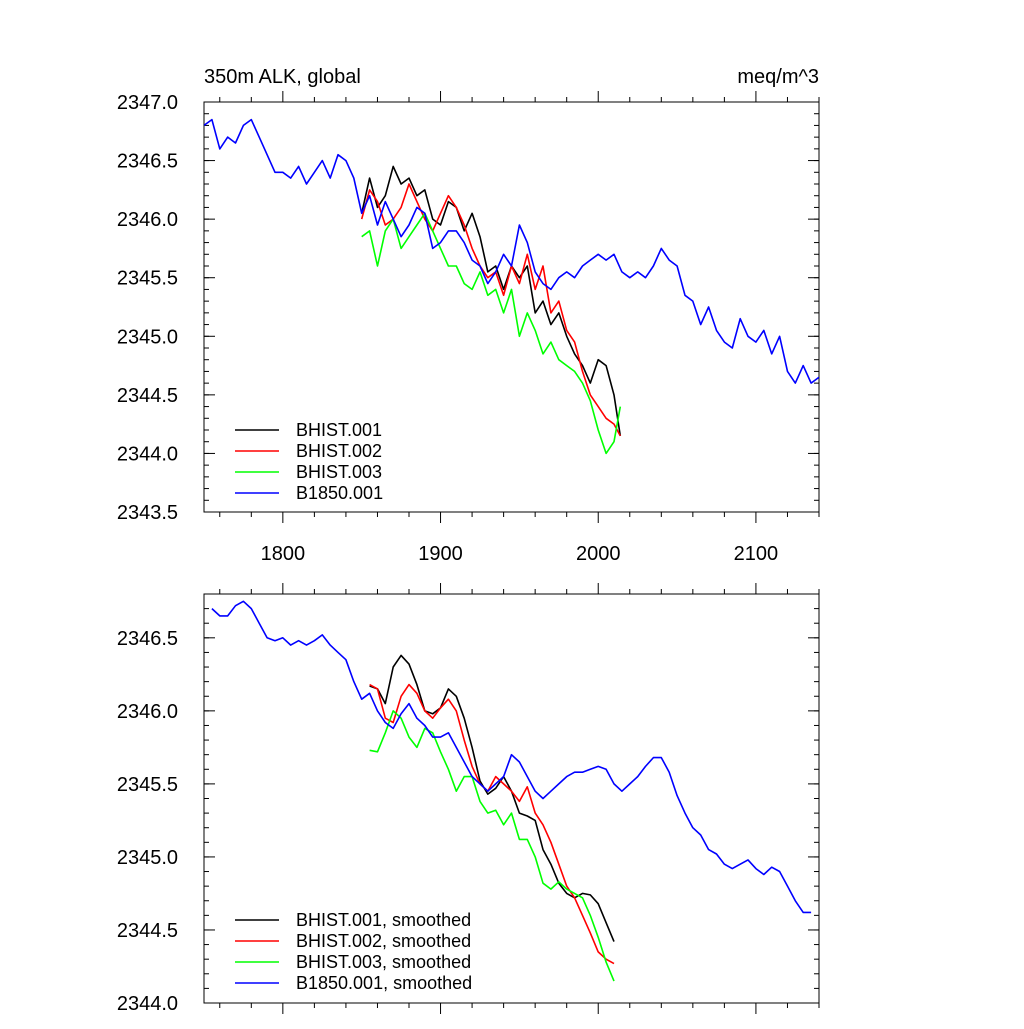 Image resolution: width=1024 pixels, height=1029 pixels. I want to click on chart-title: 350m ALK, global, so click(282, 77).